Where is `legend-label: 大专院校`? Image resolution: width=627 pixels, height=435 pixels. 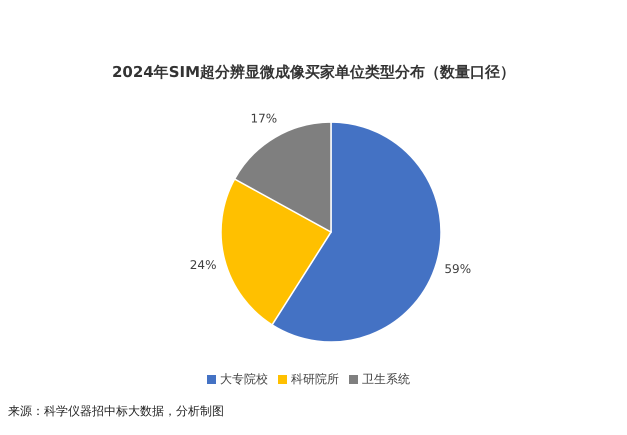 legend-label: 大专院校 is located at coordinates (244, 379).